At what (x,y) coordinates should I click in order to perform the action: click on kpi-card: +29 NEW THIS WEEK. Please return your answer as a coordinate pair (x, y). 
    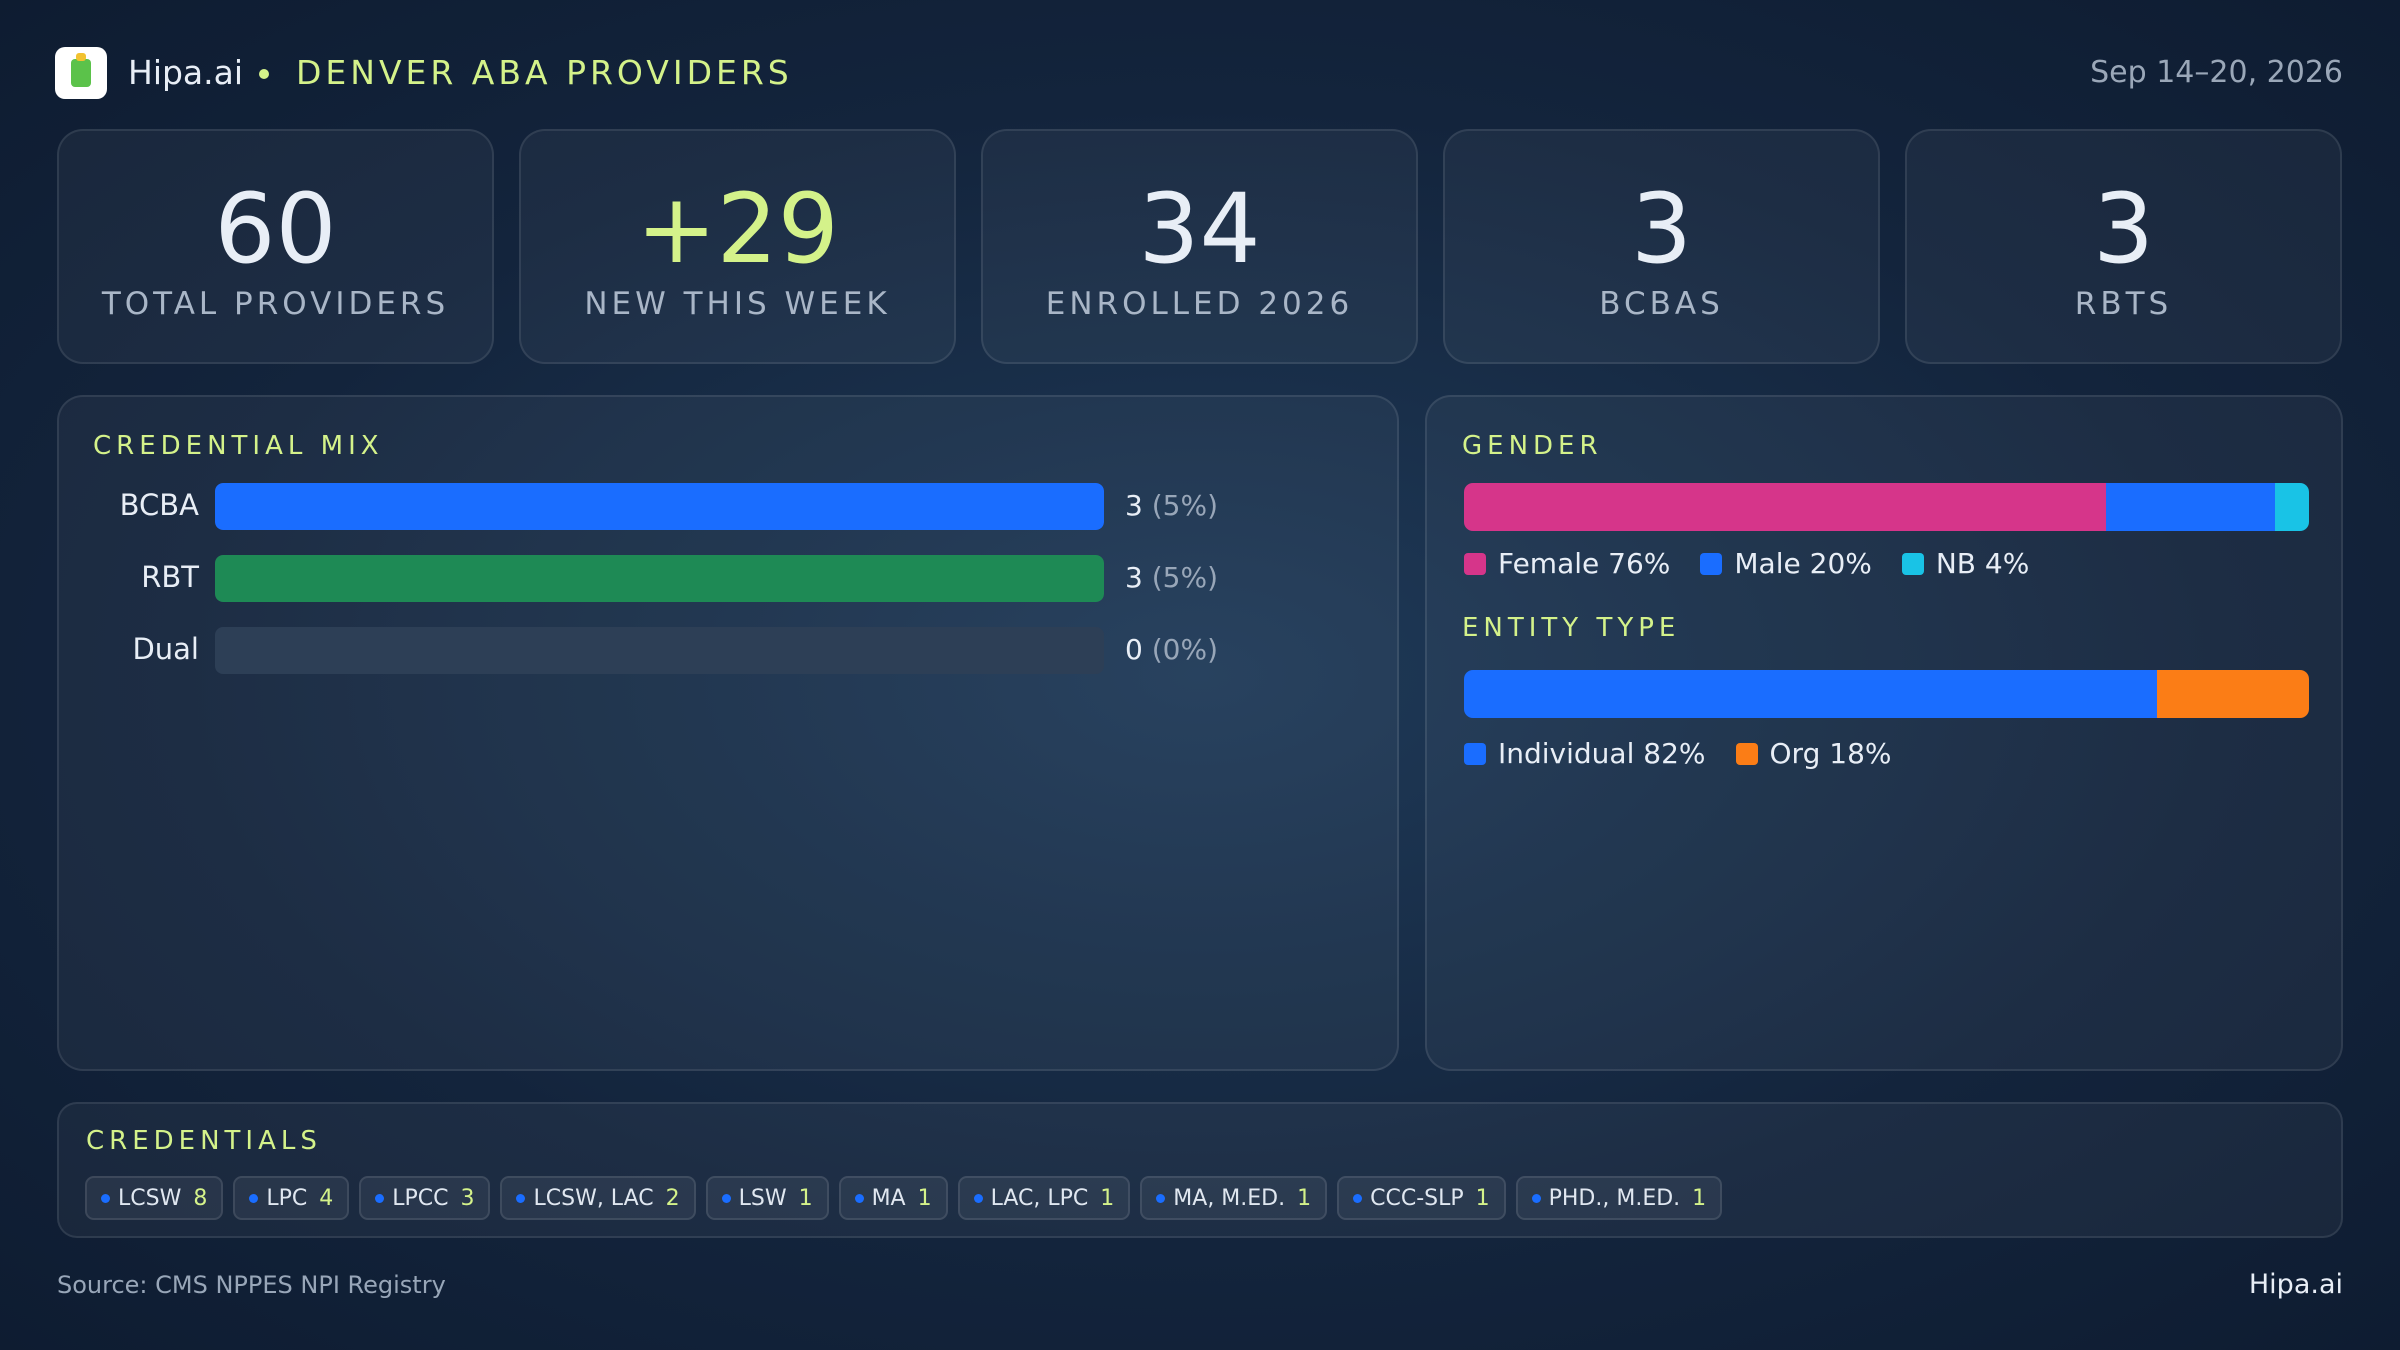
    Looking at the image, I should click on (737, 246).